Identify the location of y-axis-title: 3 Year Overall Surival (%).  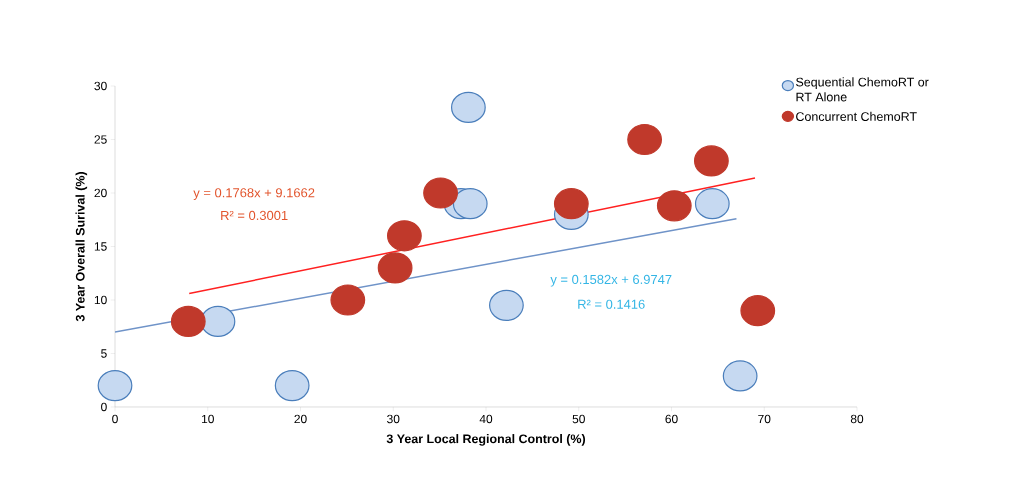
(81, 247).